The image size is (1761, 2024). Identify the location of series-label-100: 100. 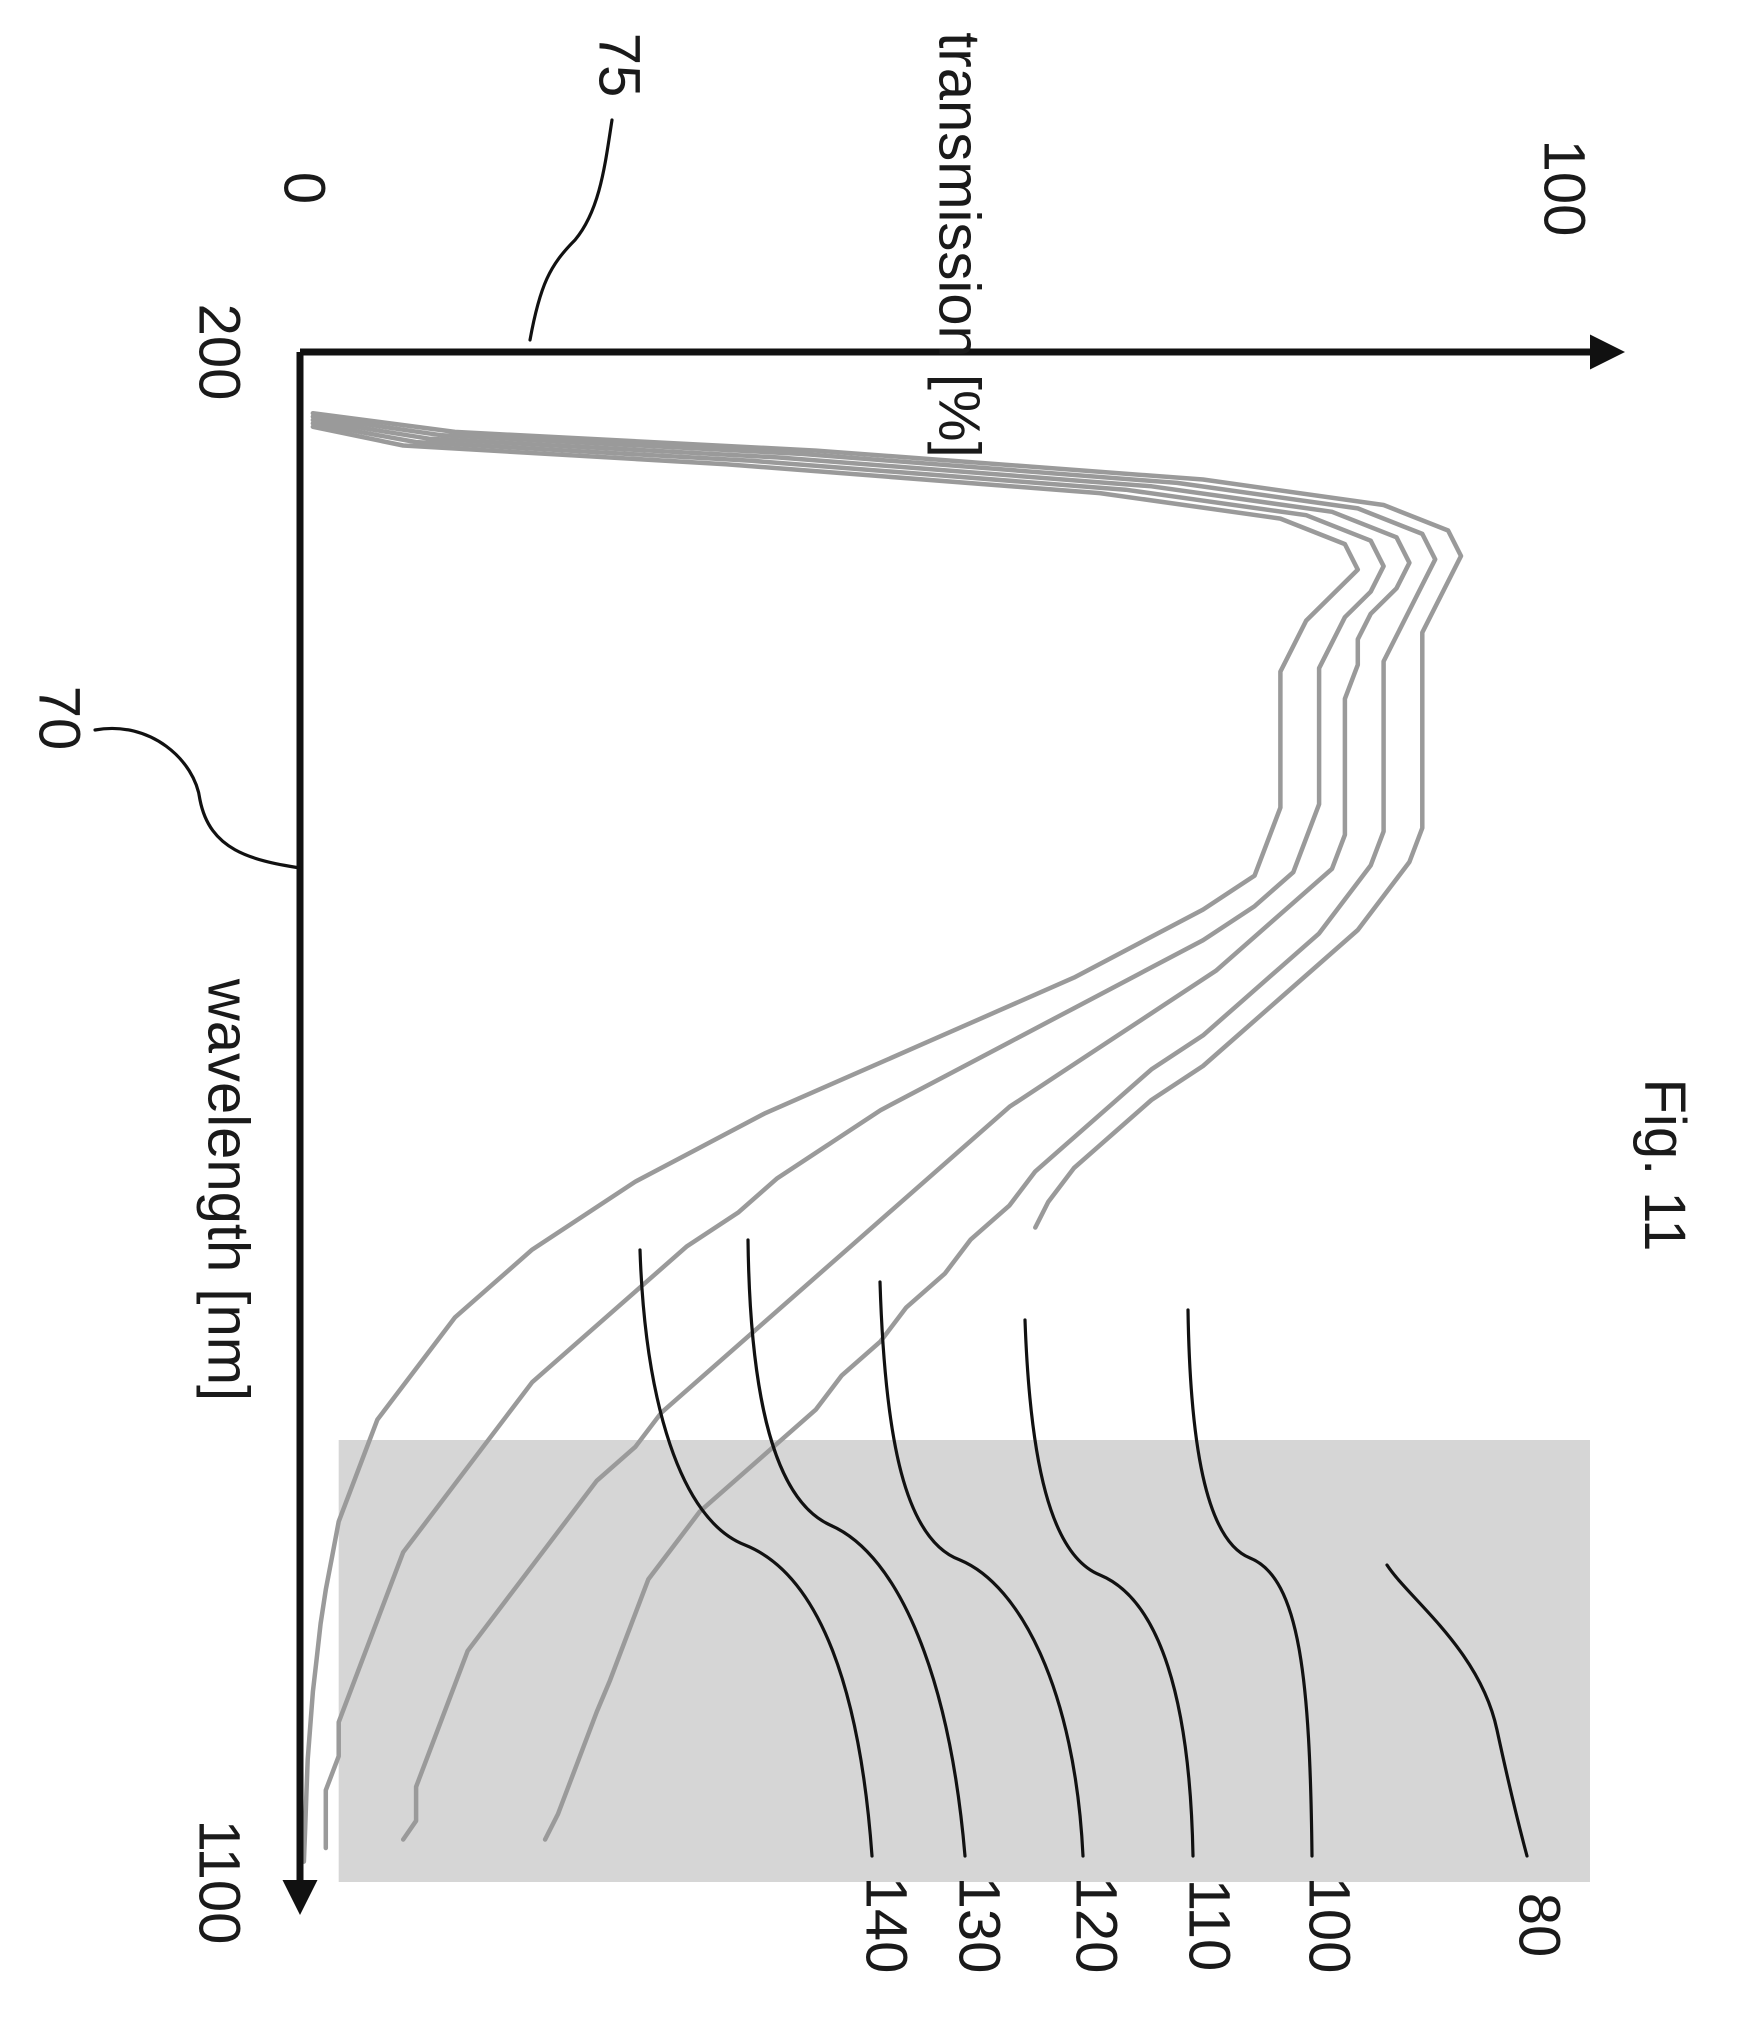
(1329, 1925).